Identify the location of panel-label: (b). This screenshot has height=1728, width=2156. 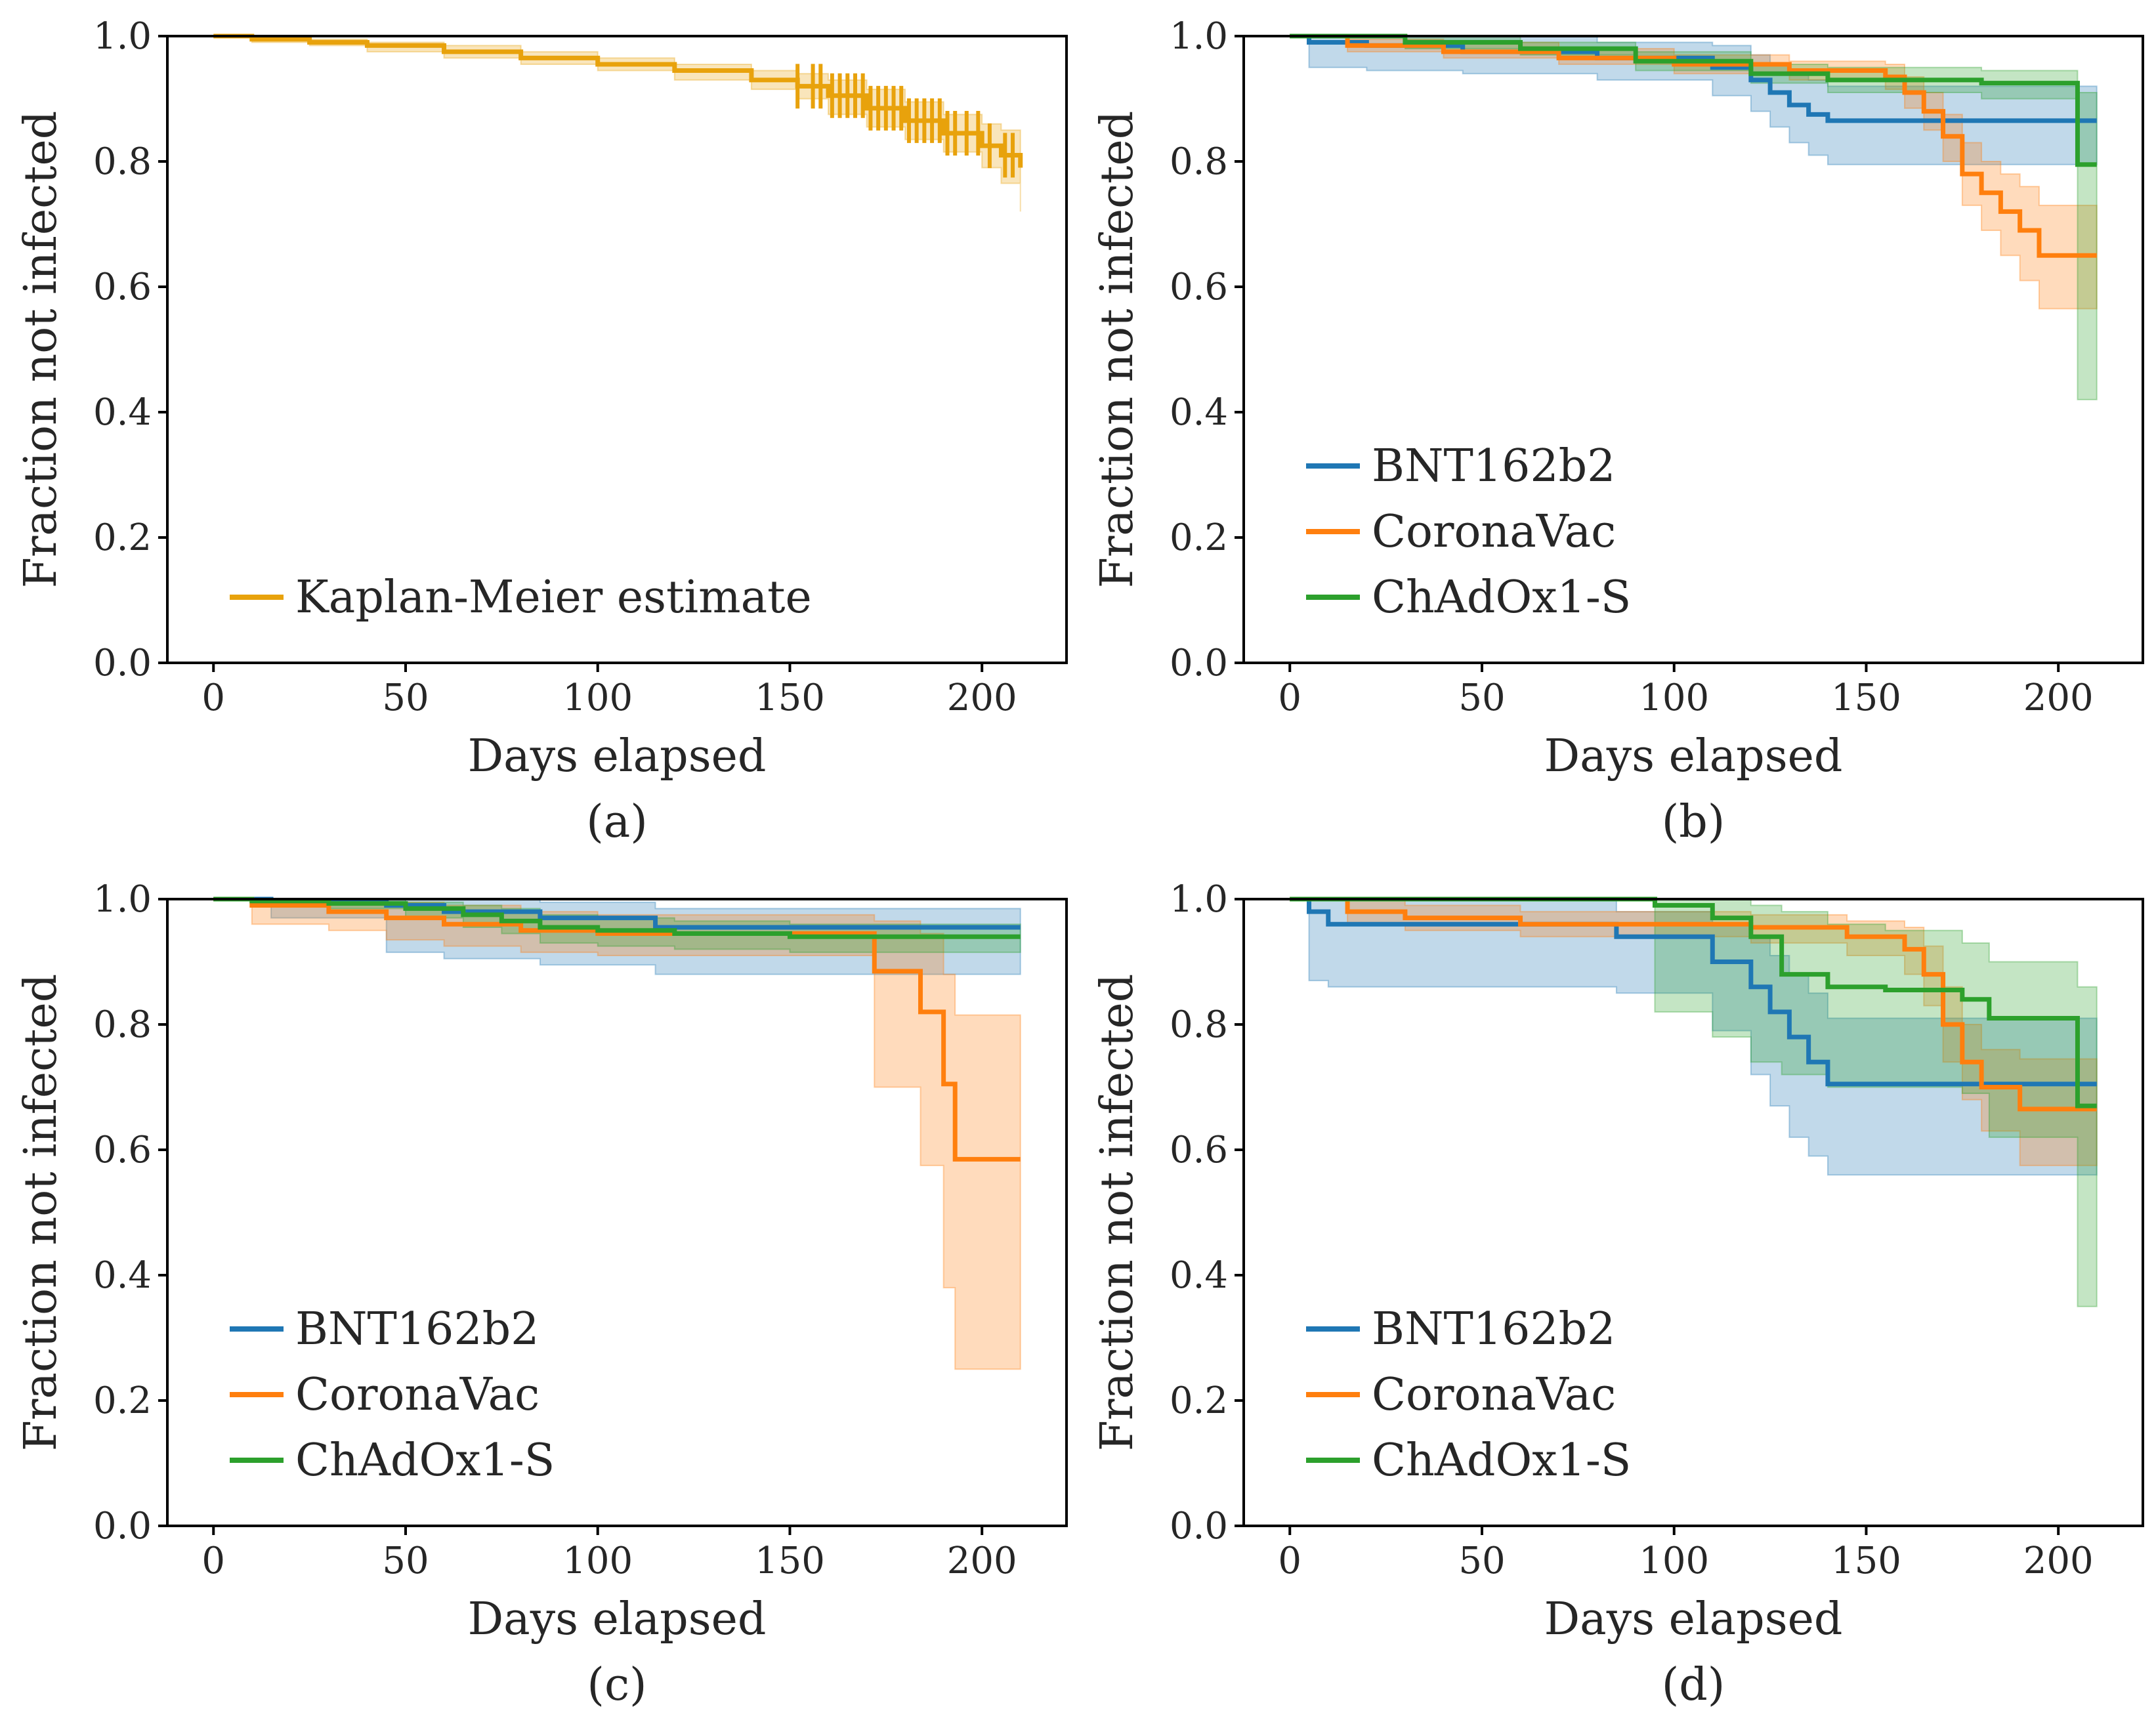
(1693, 822).